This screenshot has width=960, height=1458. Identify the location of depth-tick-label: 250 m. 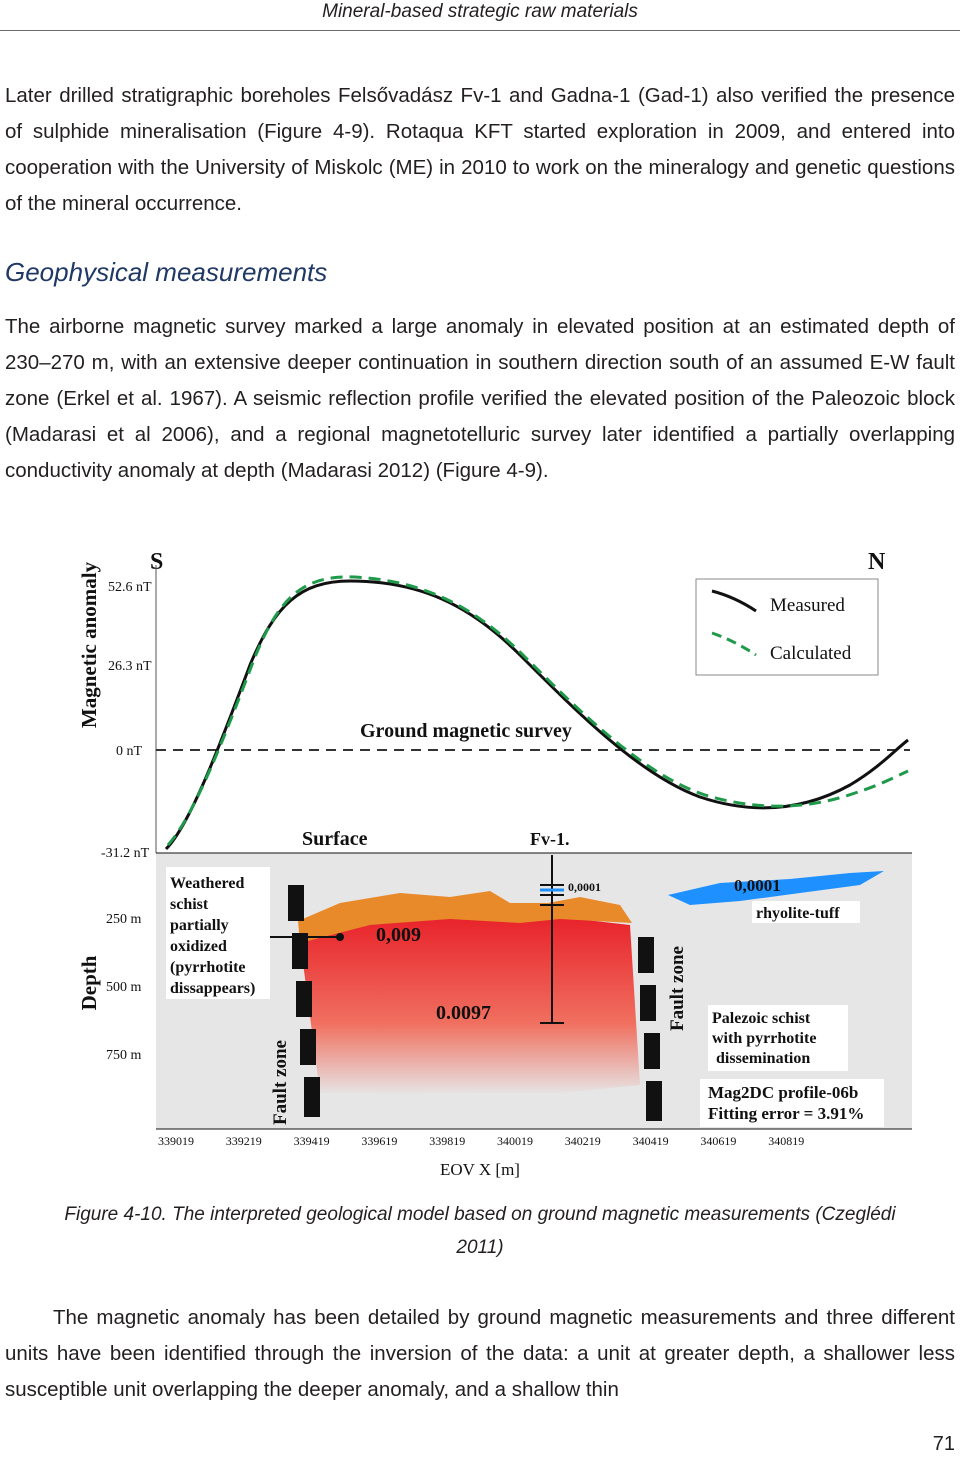
(124, 919).